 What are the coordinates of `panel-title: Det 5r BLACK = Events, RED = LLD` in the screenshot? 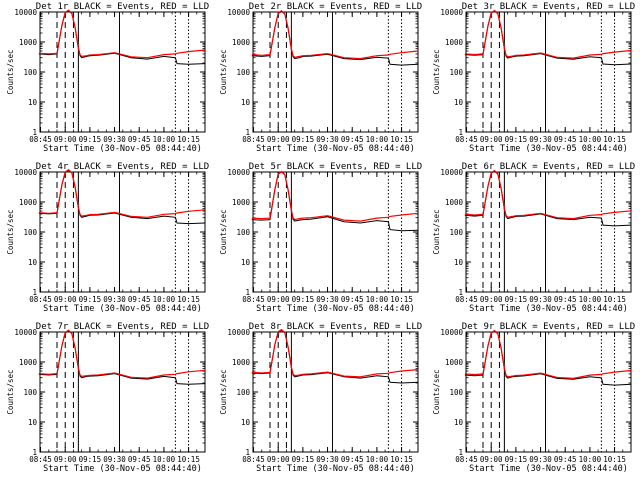 It's located at (335, 167).